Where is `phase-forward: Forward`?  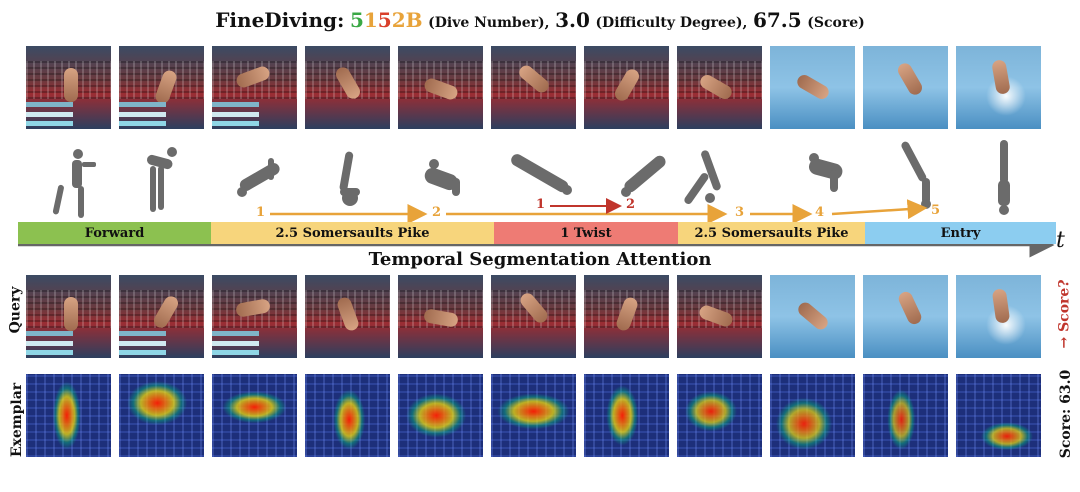
phase-forward: Forward is located at coordinates (114, 233).